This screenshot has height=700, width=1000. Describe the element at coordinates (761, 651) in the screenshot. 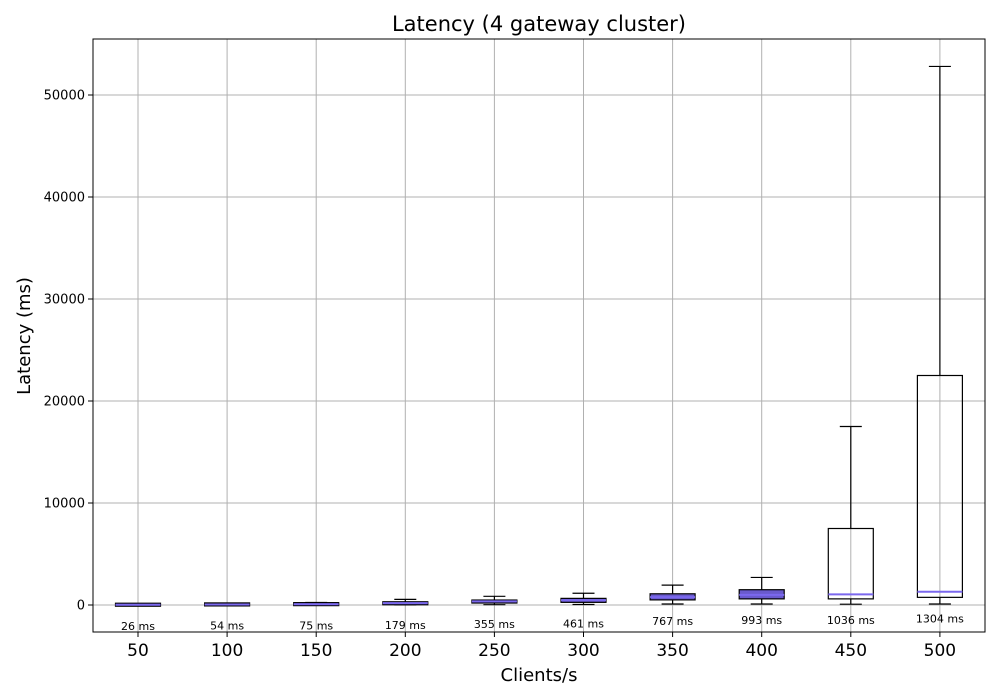

I see `x-tick-label: 400` at that location.